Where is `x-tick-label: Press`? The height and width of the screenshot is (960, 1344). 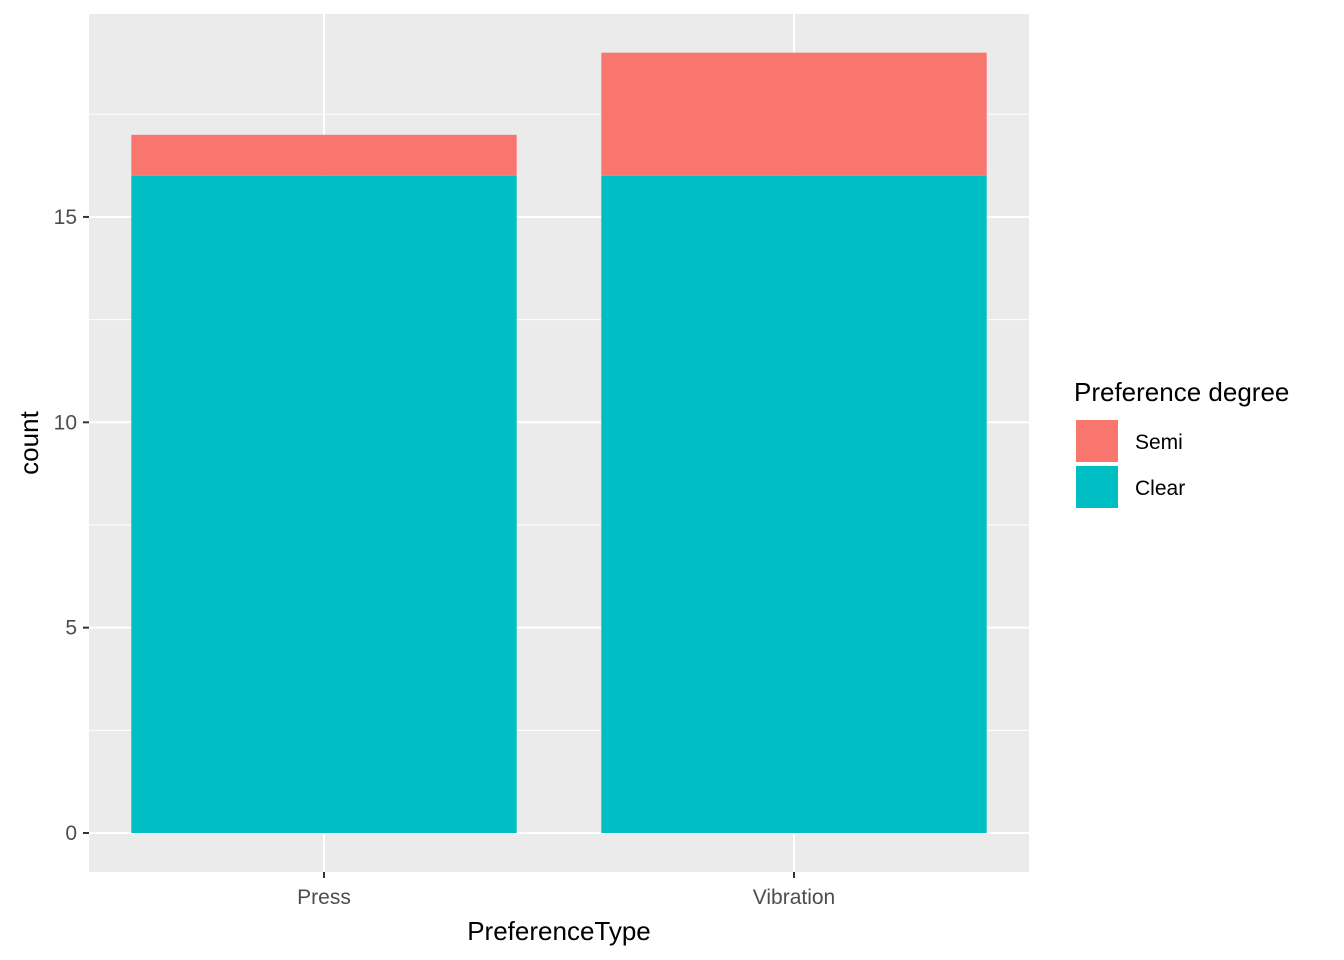
x-tick-label: Press is located at coordinates (324, 897).